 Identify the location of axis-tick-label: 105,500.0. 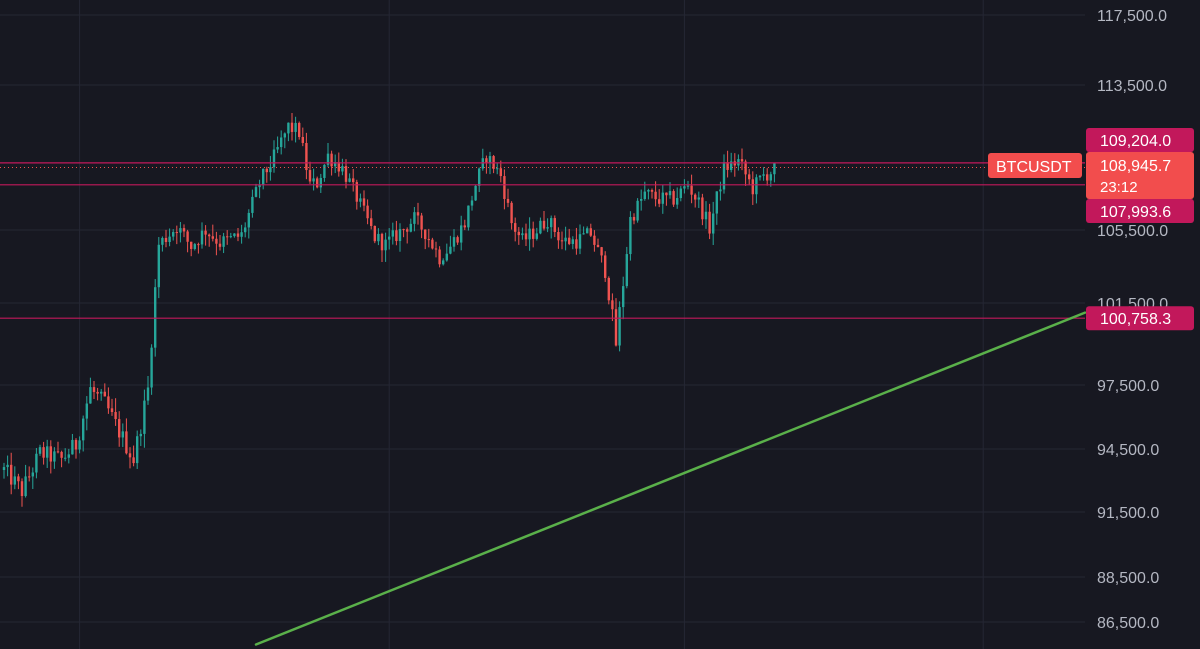
(1132, 231).